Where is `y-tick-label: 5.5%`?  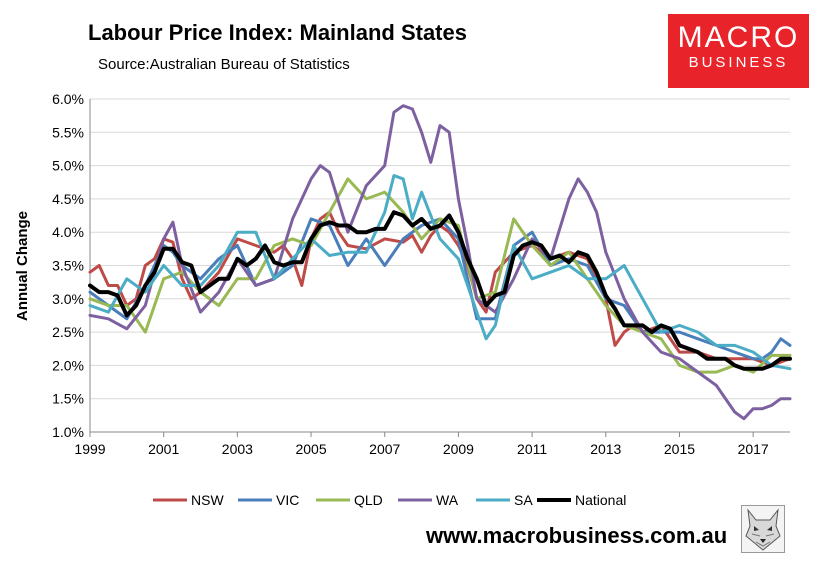
y-tick-label: 5.5% is located at coordinates (68, 132).